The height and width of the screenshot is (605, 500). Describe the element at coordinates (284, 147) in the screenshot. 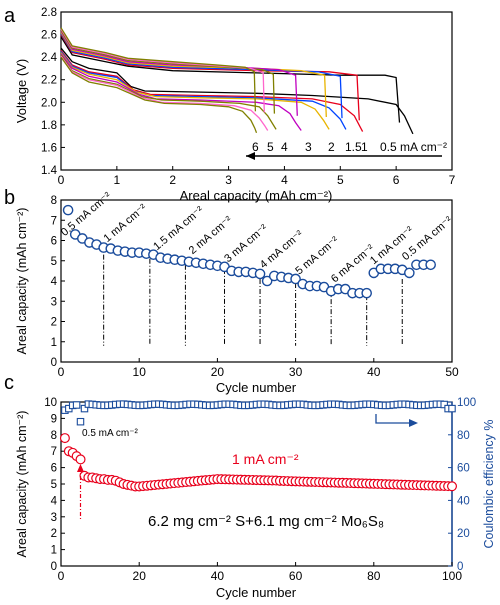

I see `rate-label: 4` at that location.